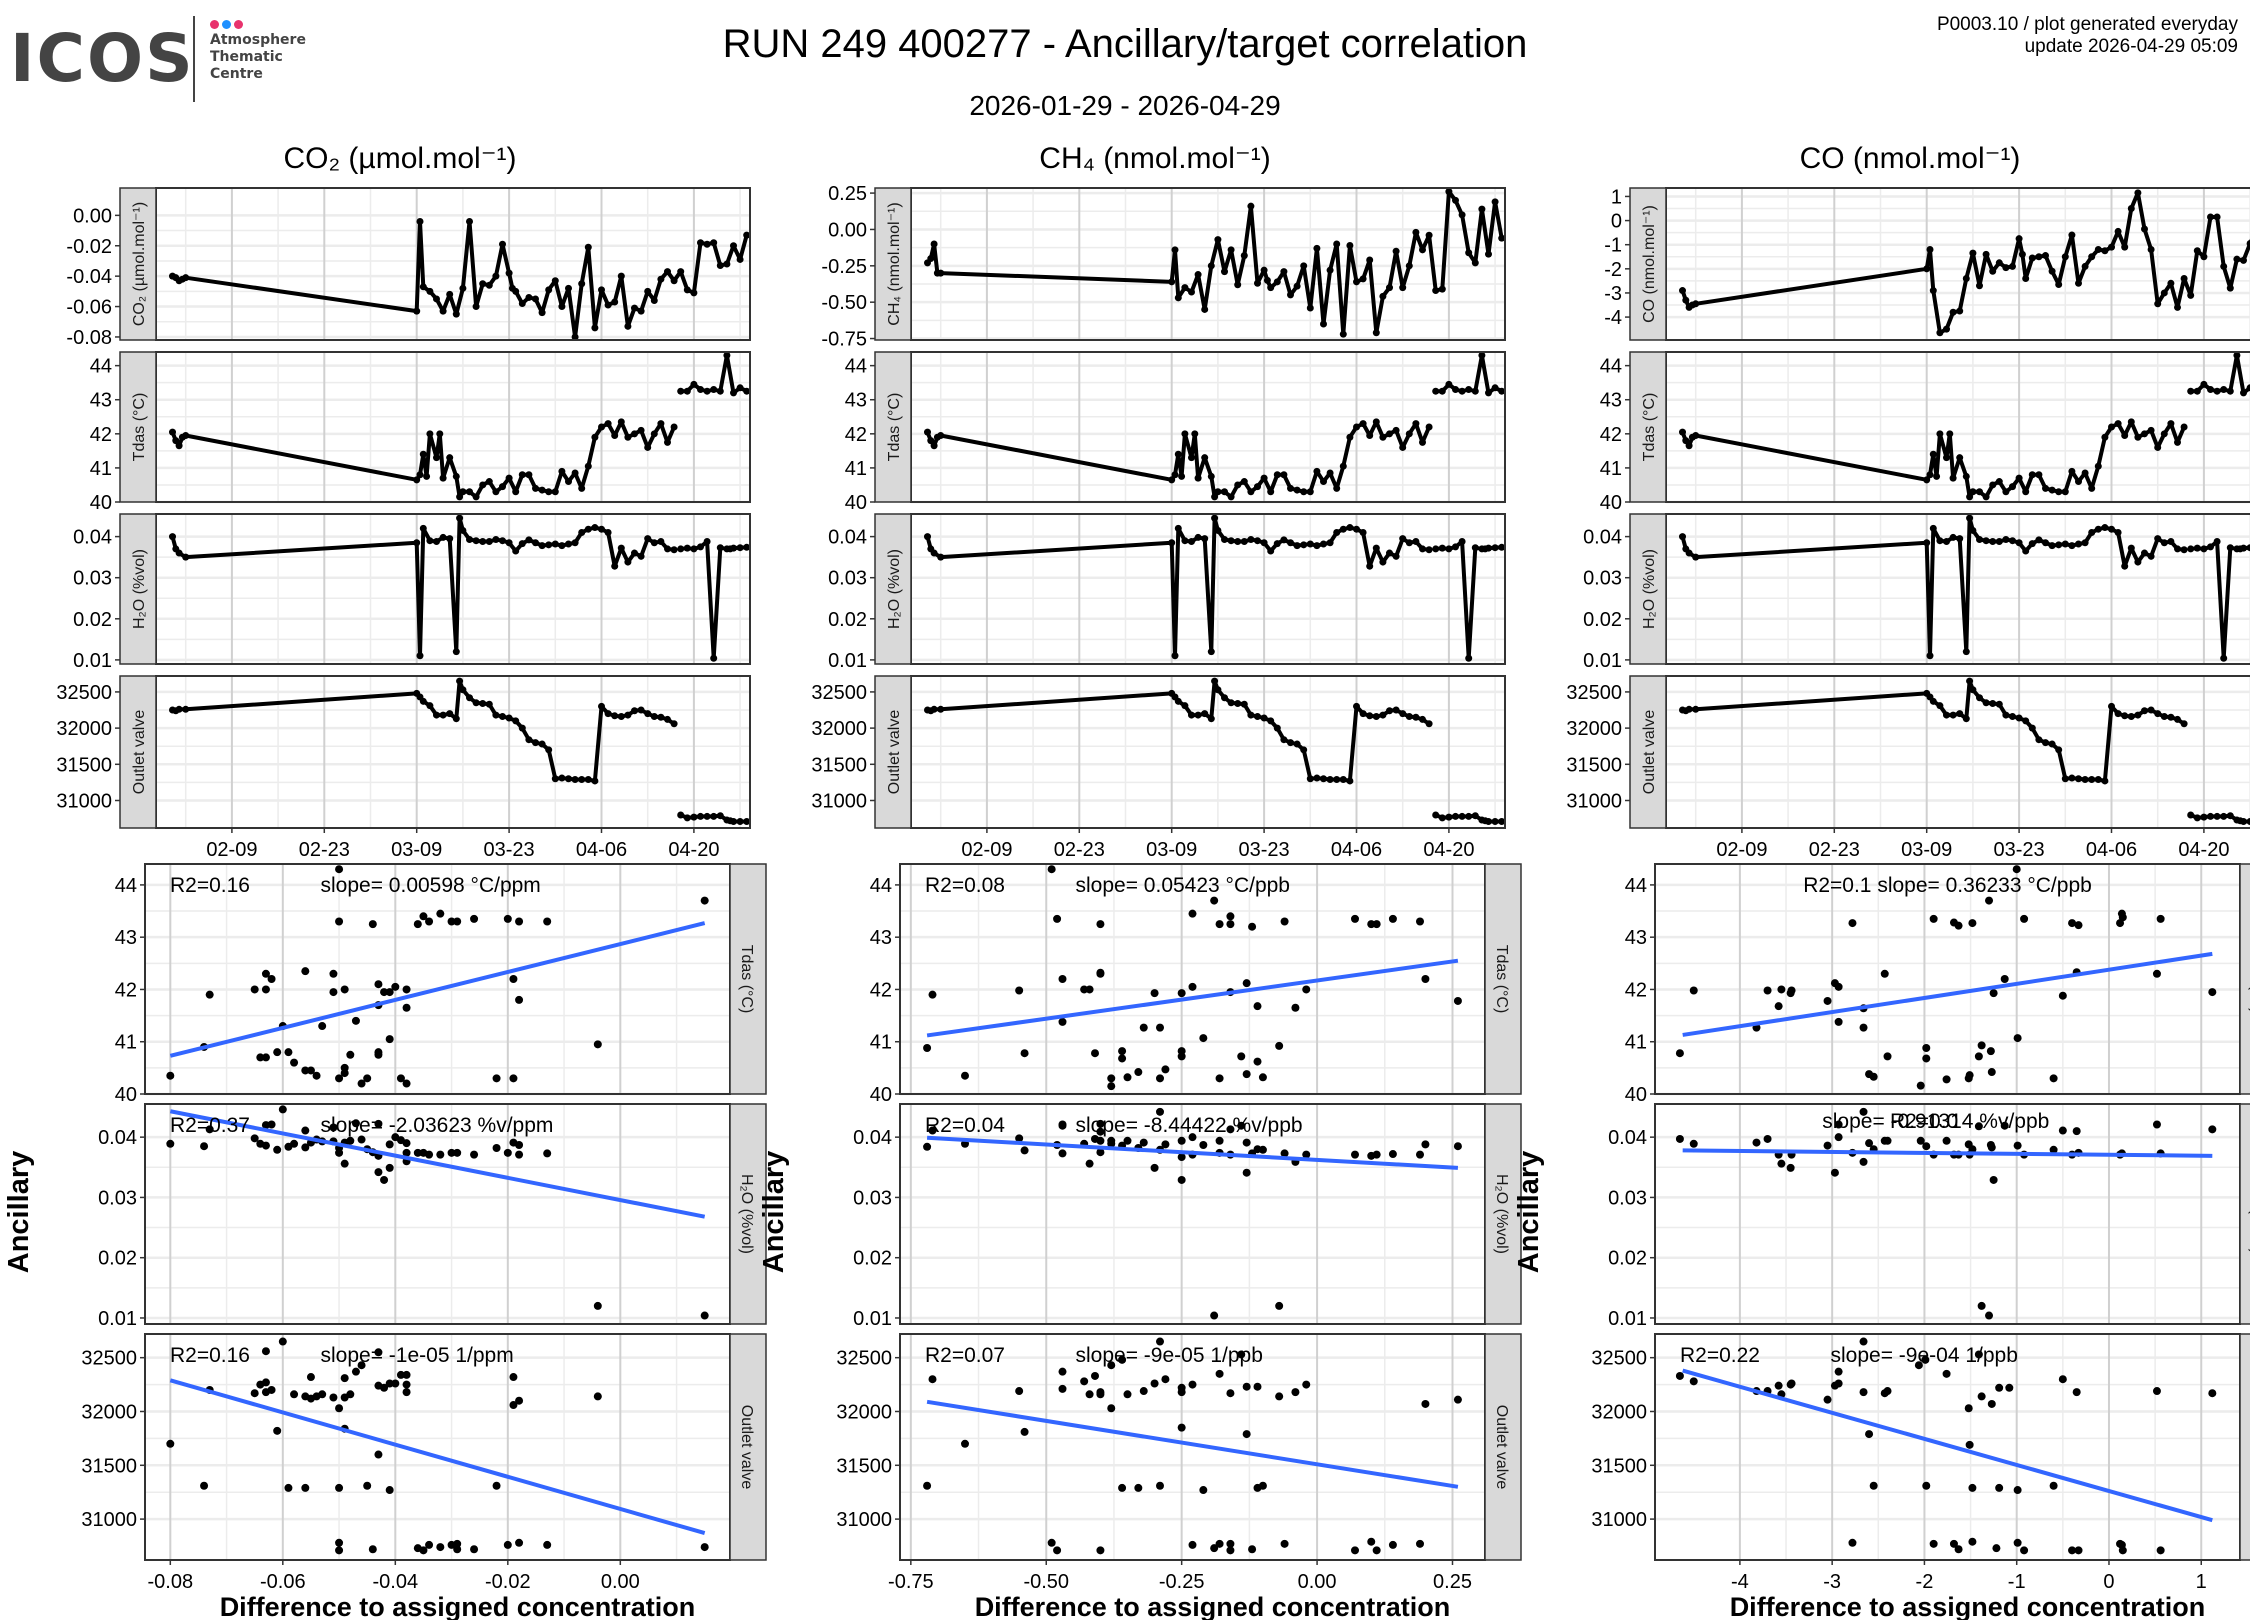 The width and height of the screenshot is (2250, 1620). I want to click on r2-annotation: R2=0.07, so click(965, 1355).